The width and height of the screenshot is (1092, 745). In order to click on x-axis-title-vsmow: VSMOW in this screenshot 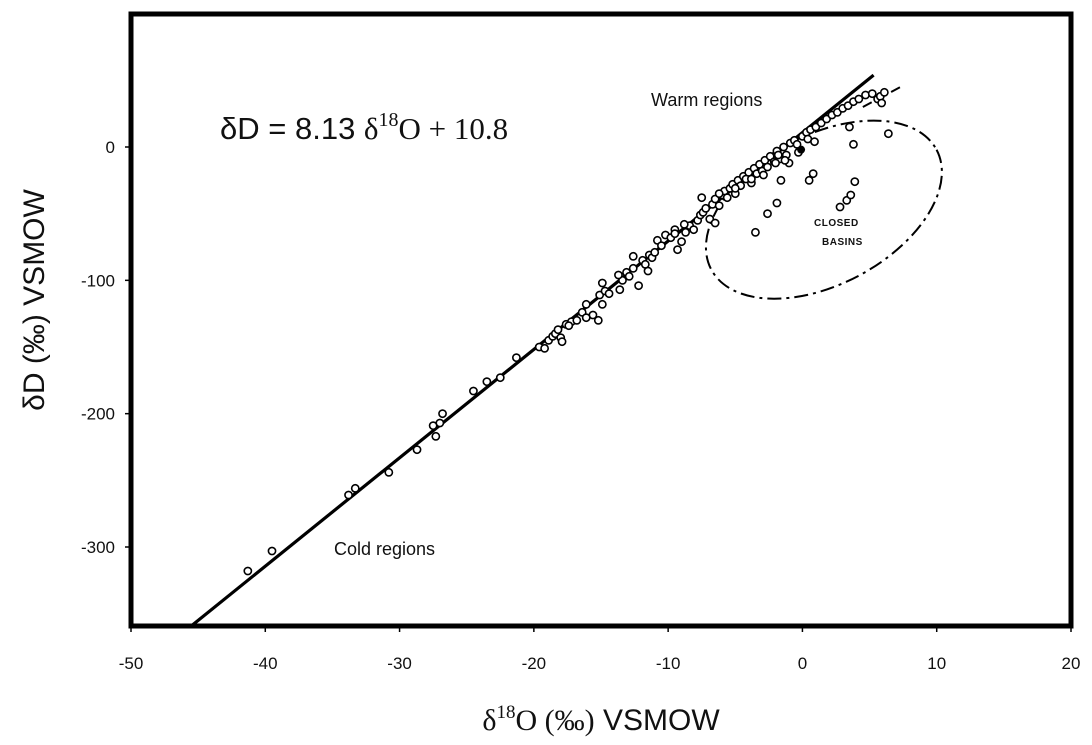, I will do `click(658, 720)`.